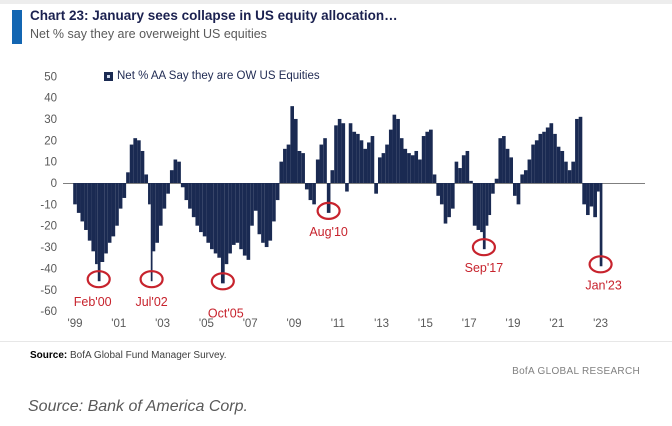 This screenshot has width=672, height=426. Describe the element at coordinates (206, 324) in the screenshot. I see `x-tick-label: '05` at that location.